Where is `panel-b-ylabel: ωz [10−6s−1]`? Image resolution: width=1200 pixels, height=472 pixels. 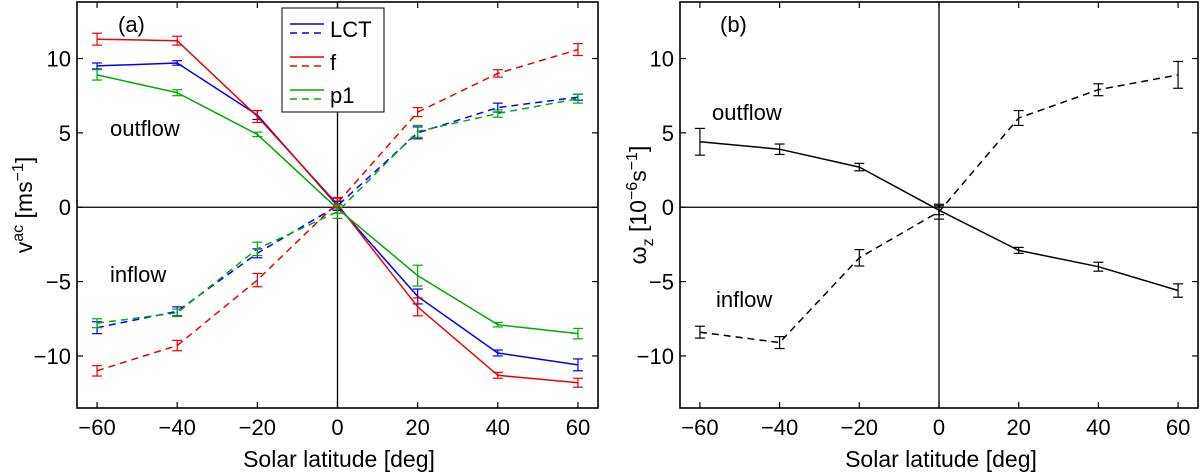 panel-b-ylabel: ωz [10−6s−1] is located at coordinates (640, 205).